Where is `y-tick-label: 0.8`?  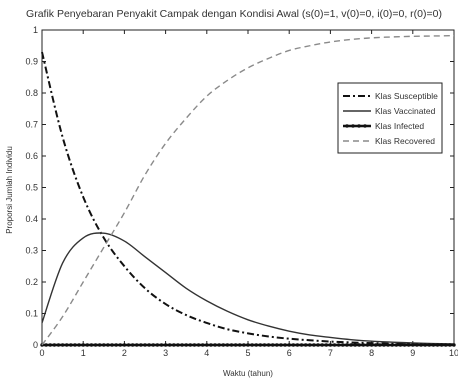
y-tick-label: 0.8 is located at coordinates (31, 93).